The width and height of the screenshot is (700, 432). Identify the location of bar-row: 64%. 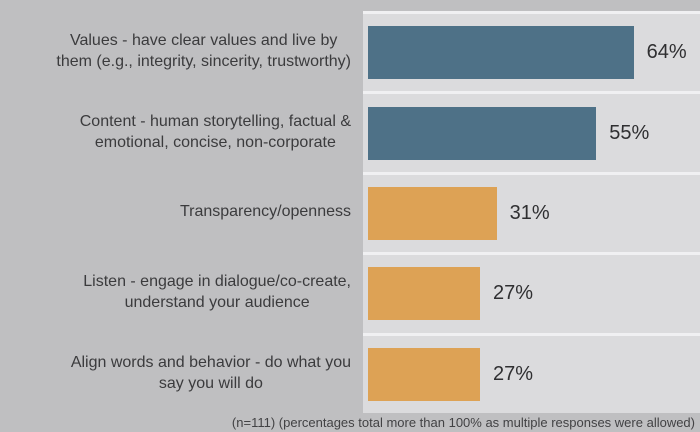
(531, 51).